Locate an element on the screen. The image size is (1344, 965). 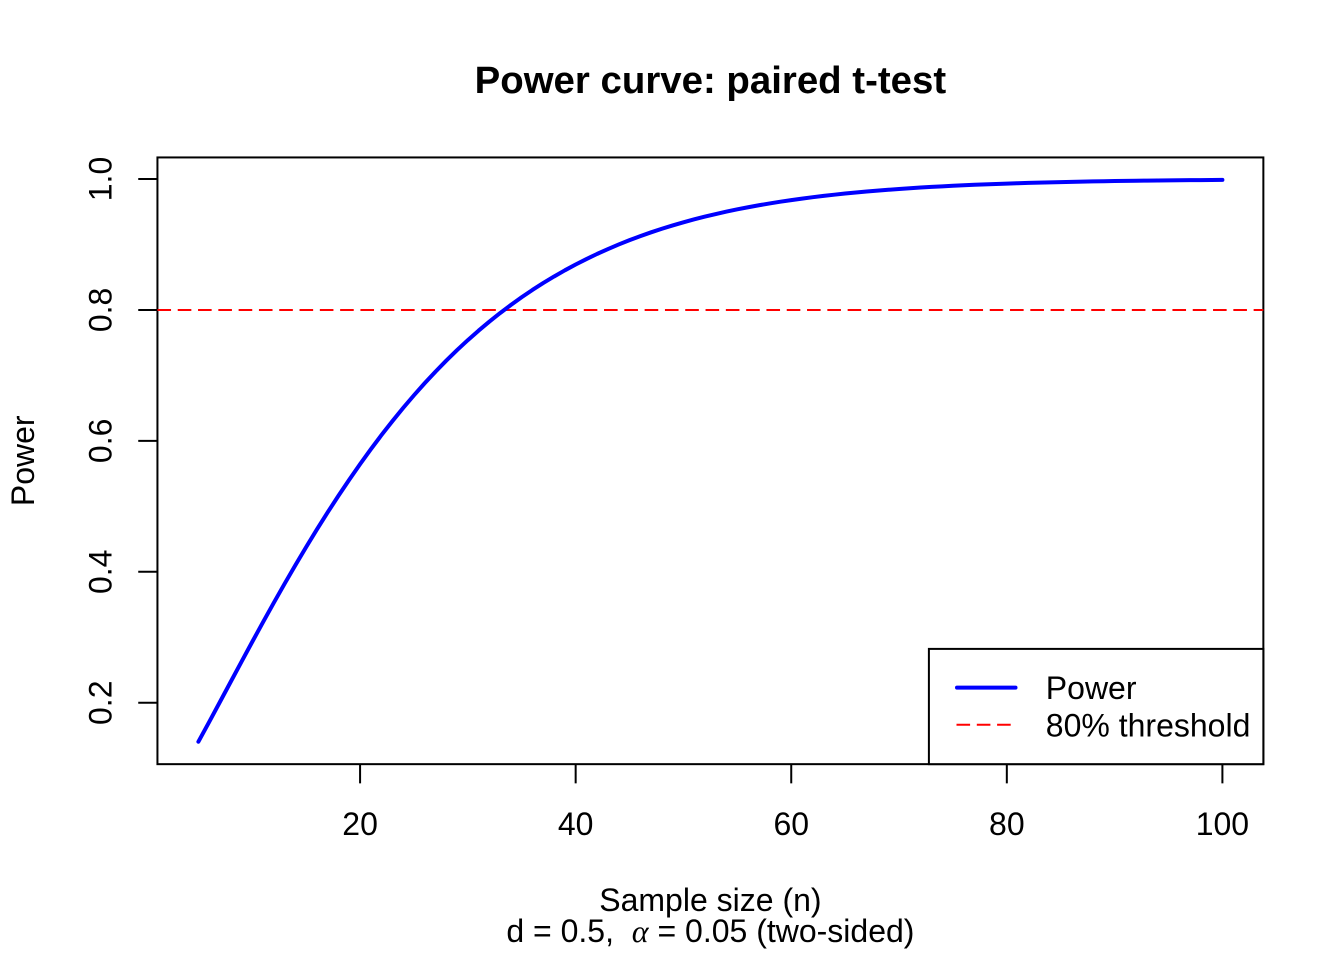
svg-text: 100 is located at coordinates (1222, 824).